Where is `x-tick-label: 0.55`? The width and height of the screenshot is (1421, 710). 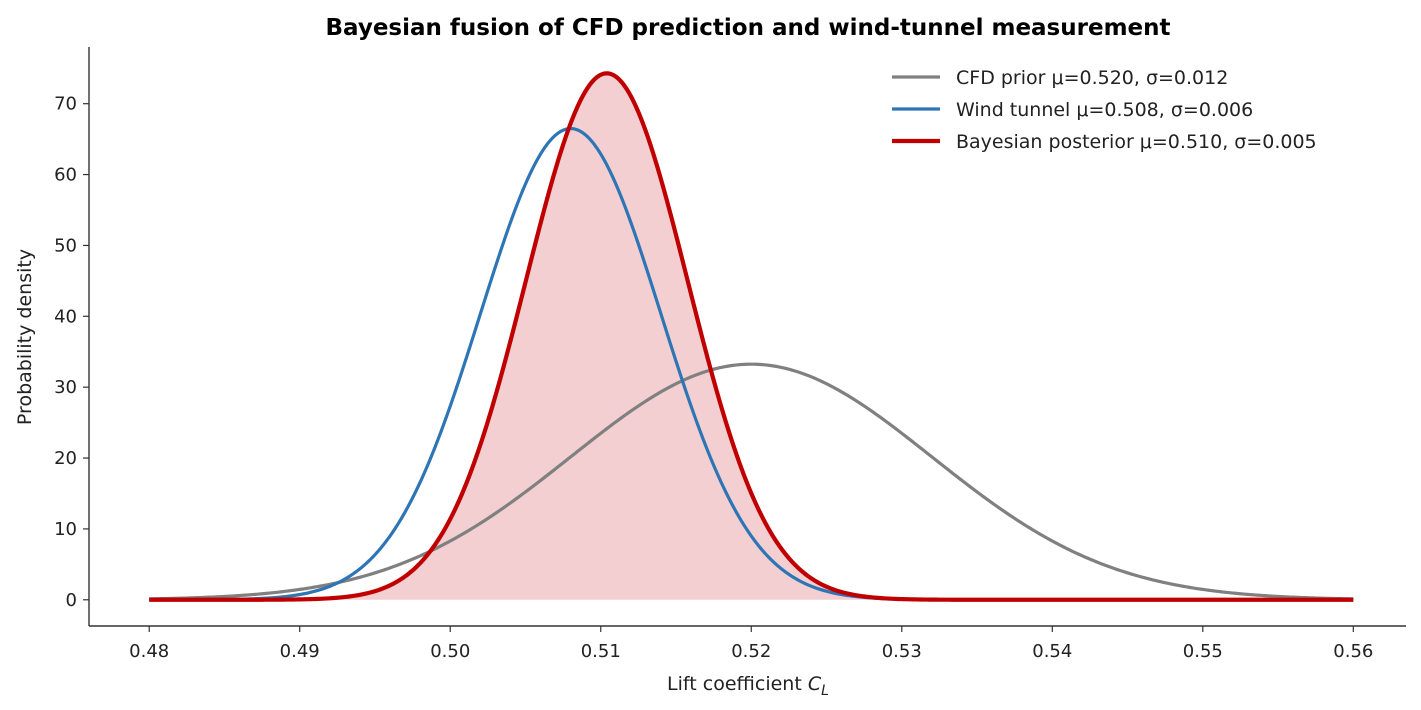 x-tick-label: 0.55 is located at coordinates (1203, 651).